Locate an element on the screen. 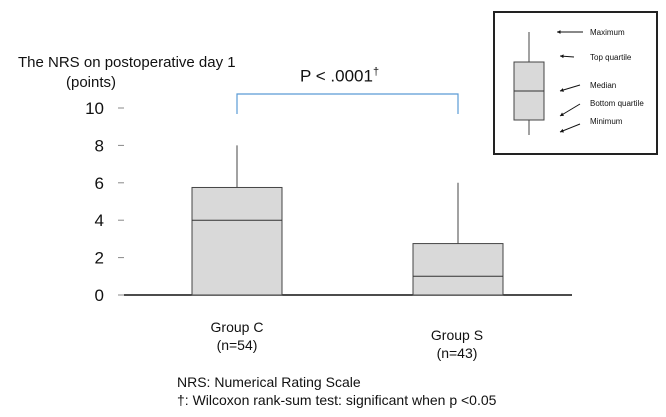 The height and width of the screenshot is (417, 666). significance-bracket is located at coordinates (347, 103).